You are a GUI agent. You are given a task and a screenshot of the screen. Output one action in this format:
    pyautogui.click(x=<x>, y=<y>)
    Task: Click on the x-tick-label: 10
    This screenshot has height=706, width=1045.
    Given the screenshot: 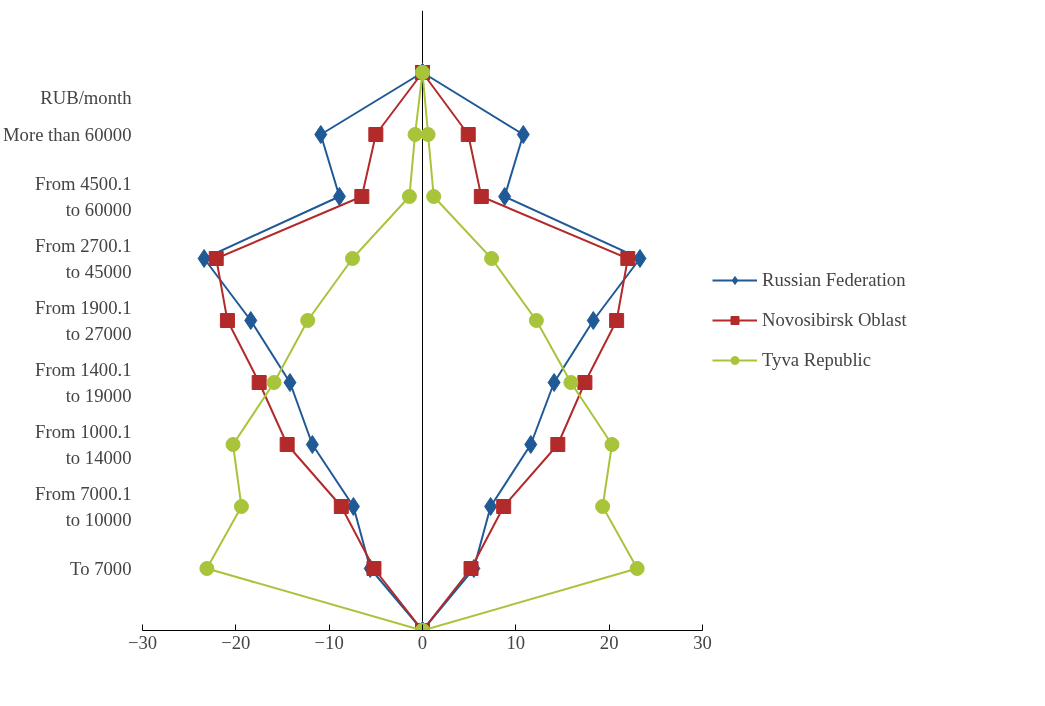 What is the action you would take?
    pyautogui.click(x=516, y=642)
    